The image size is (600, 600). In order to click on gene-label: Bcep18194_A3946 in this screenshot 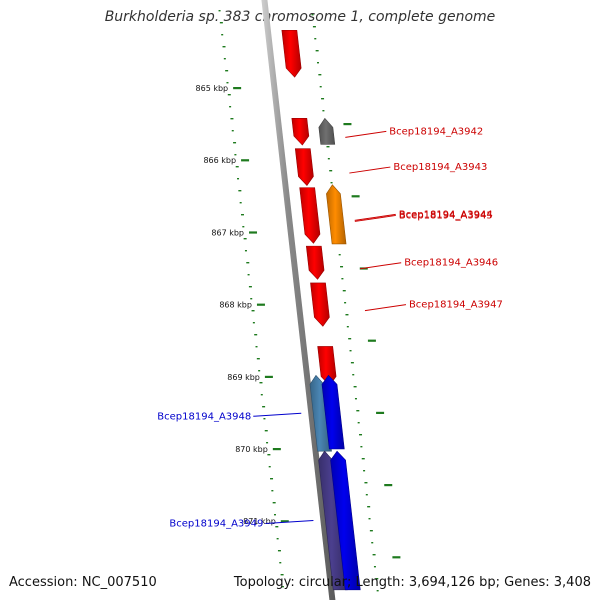, I will do `click(451, 263)`.